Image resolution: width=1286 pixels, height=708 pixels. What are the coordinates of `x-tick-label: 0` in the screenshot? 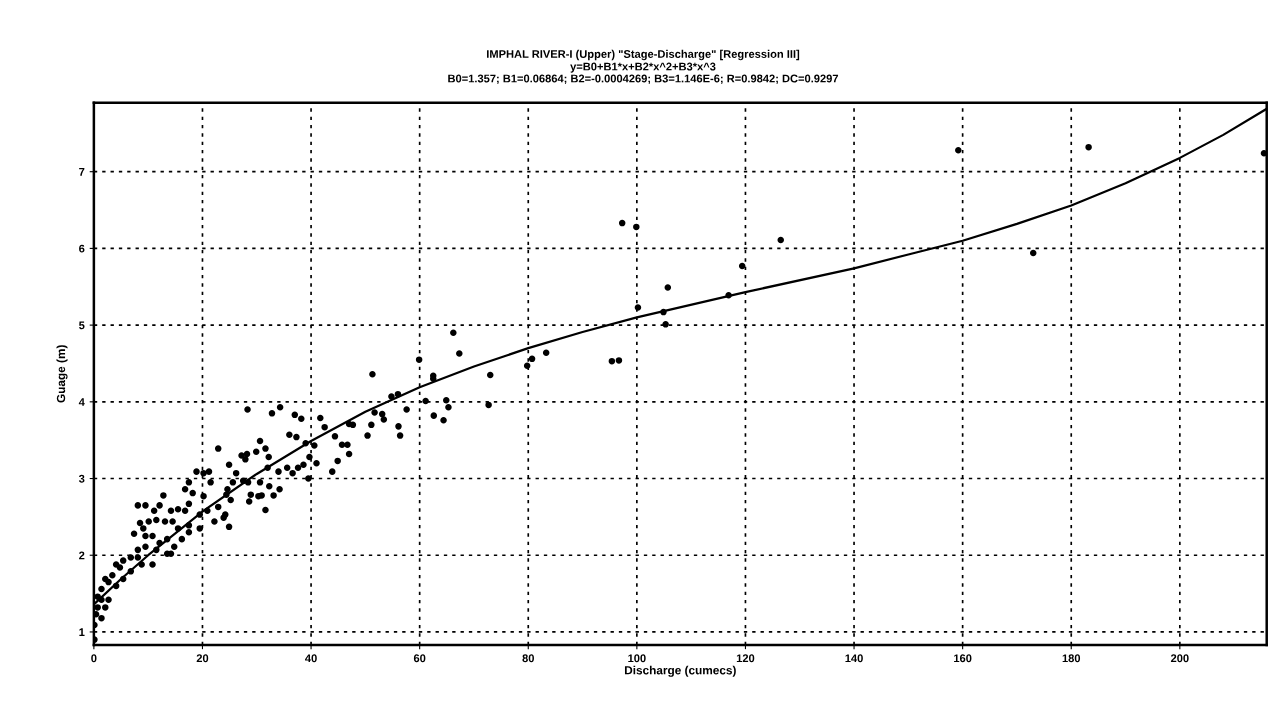 It's located at (94, 658).